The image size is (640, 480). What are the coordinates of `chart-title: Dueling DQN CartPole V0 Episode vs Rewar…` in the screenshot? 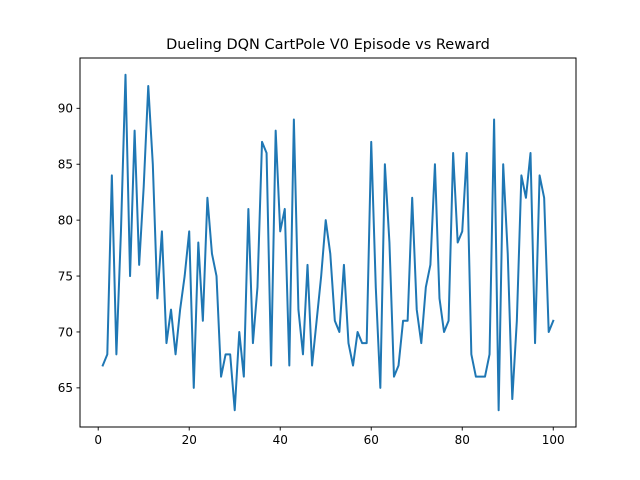 It's located at (328, 45).